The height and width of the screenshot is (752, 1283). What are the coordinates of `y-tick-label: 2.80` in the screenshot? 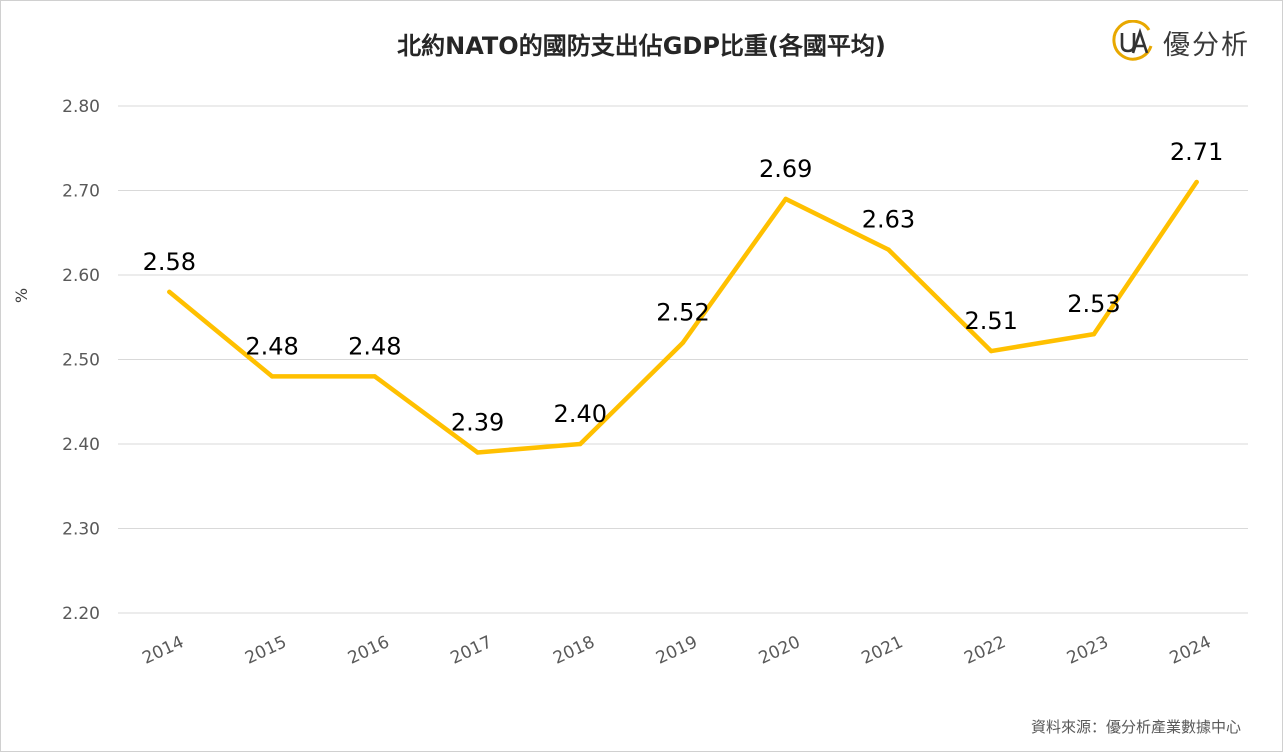 It's located at (81, 107).